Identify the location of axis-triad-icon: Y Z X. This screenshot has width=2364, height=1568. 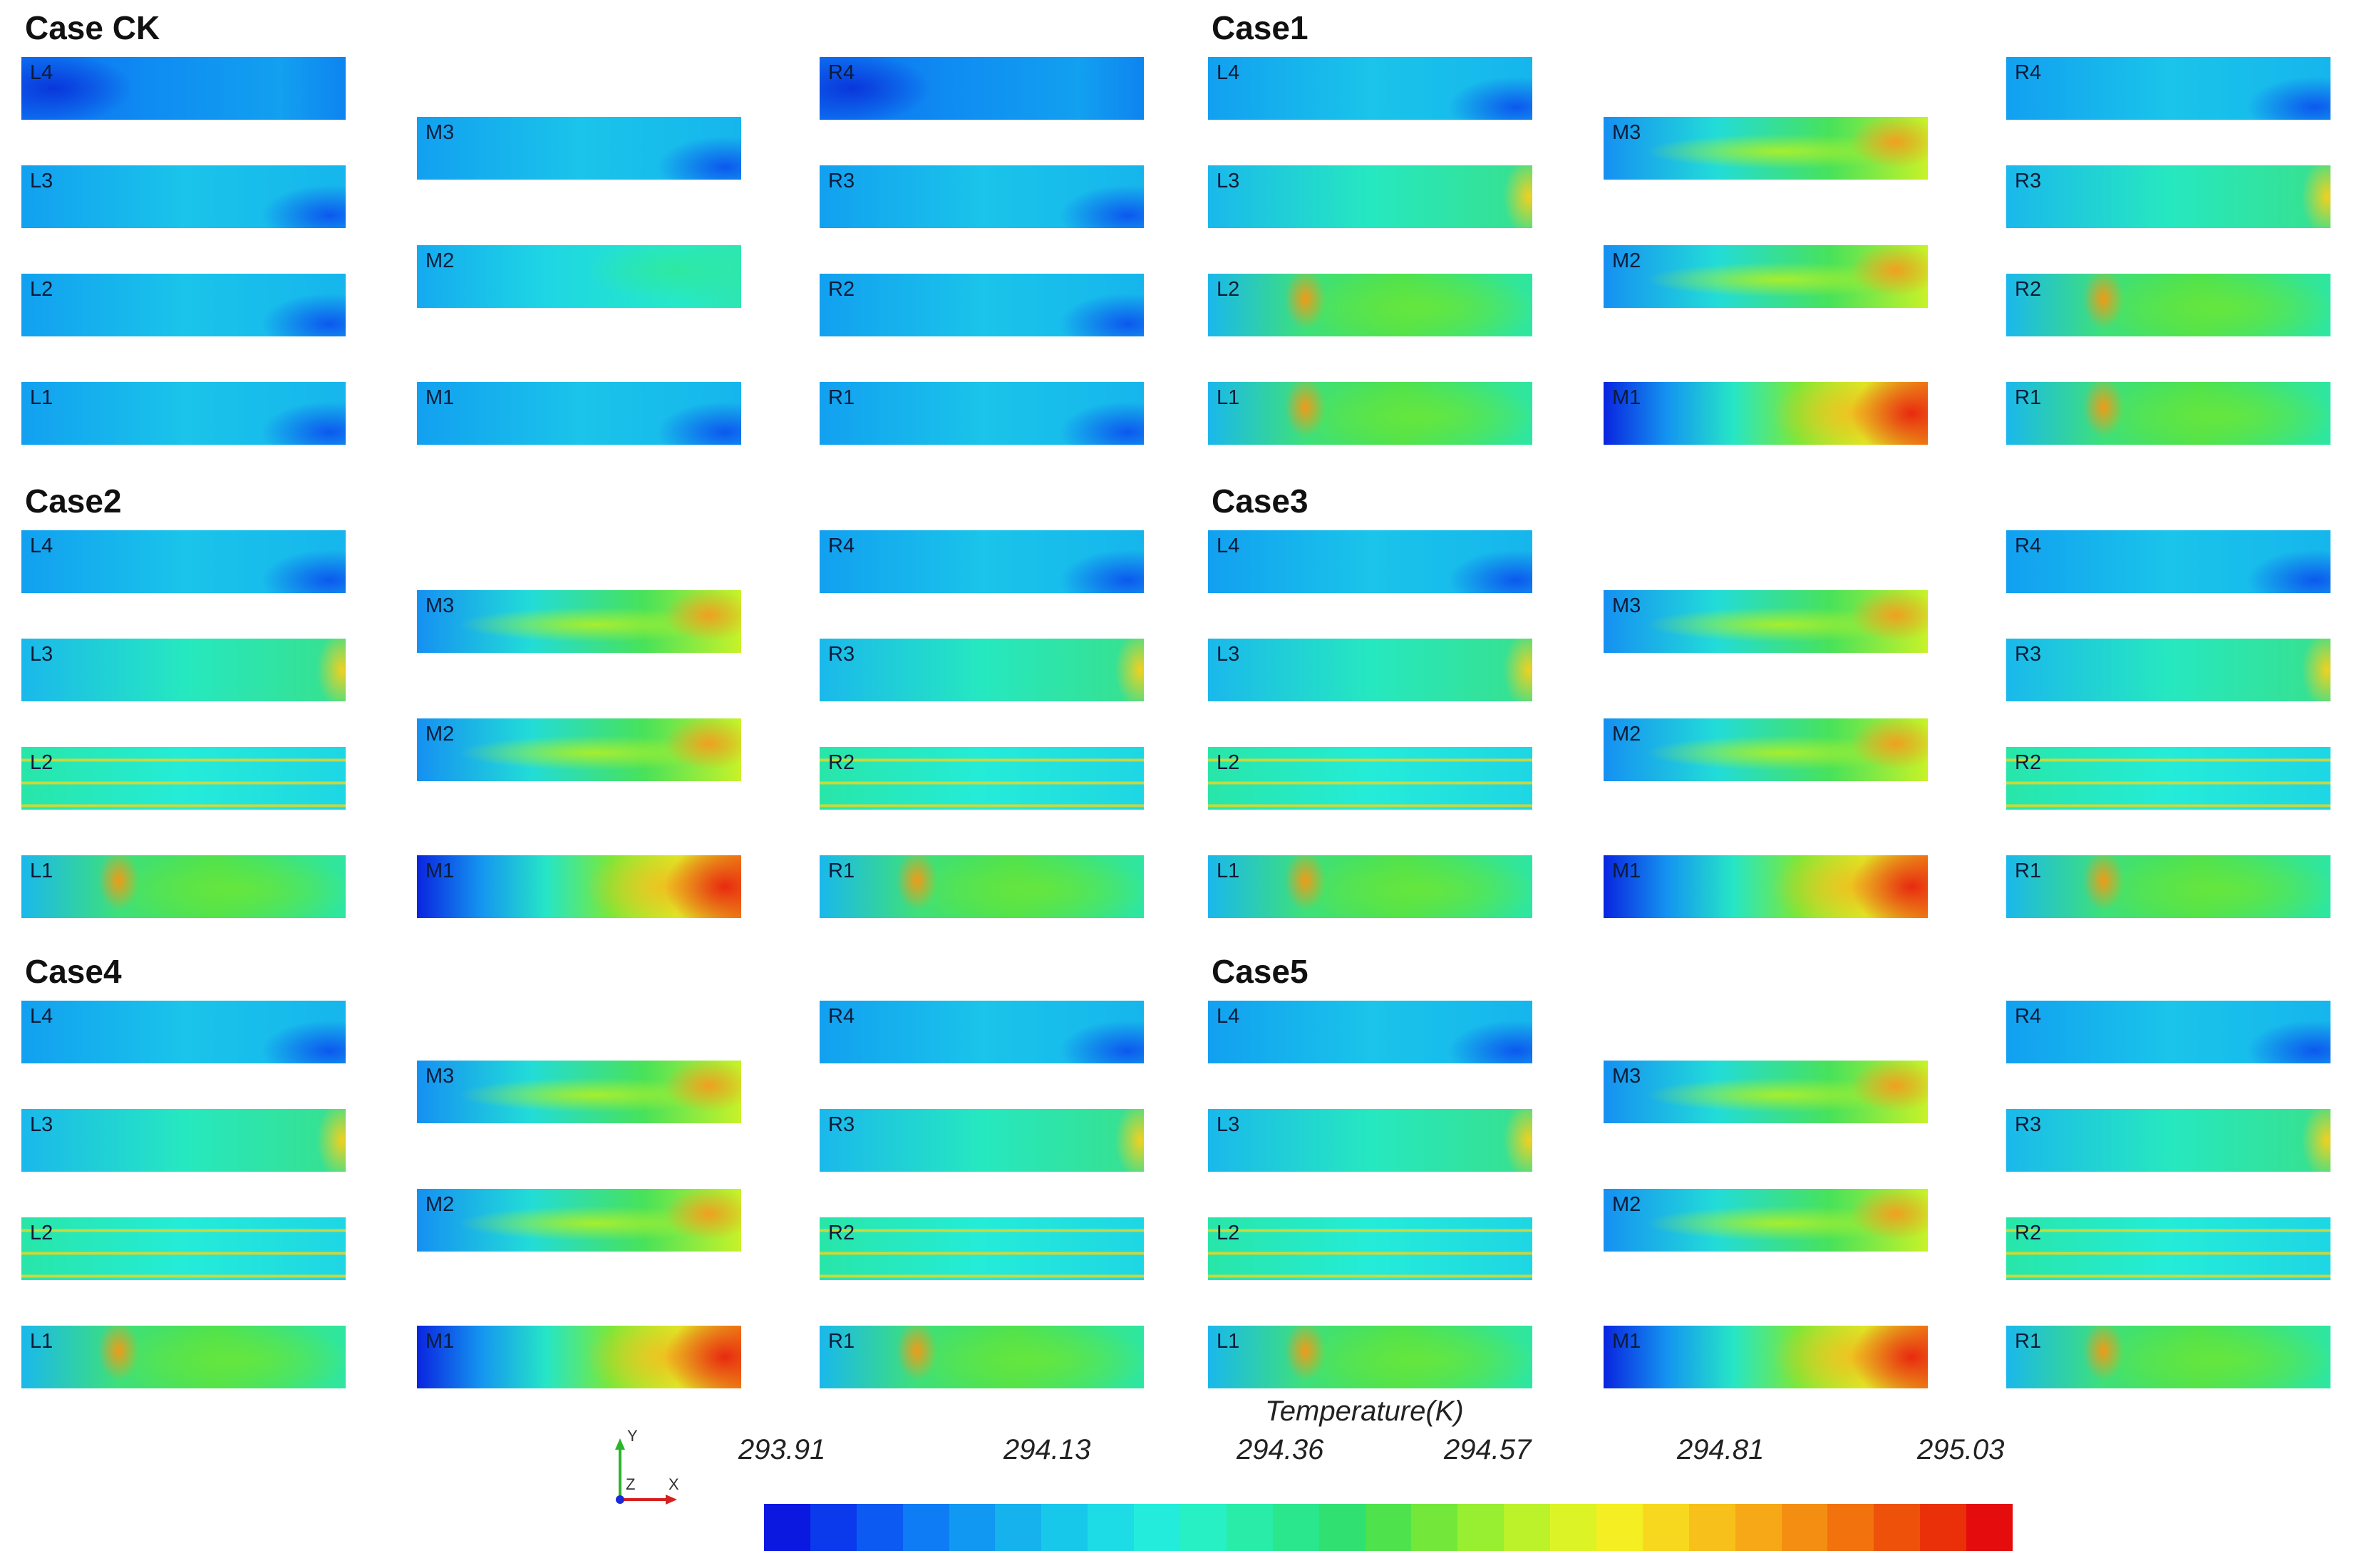
(647, 1466).